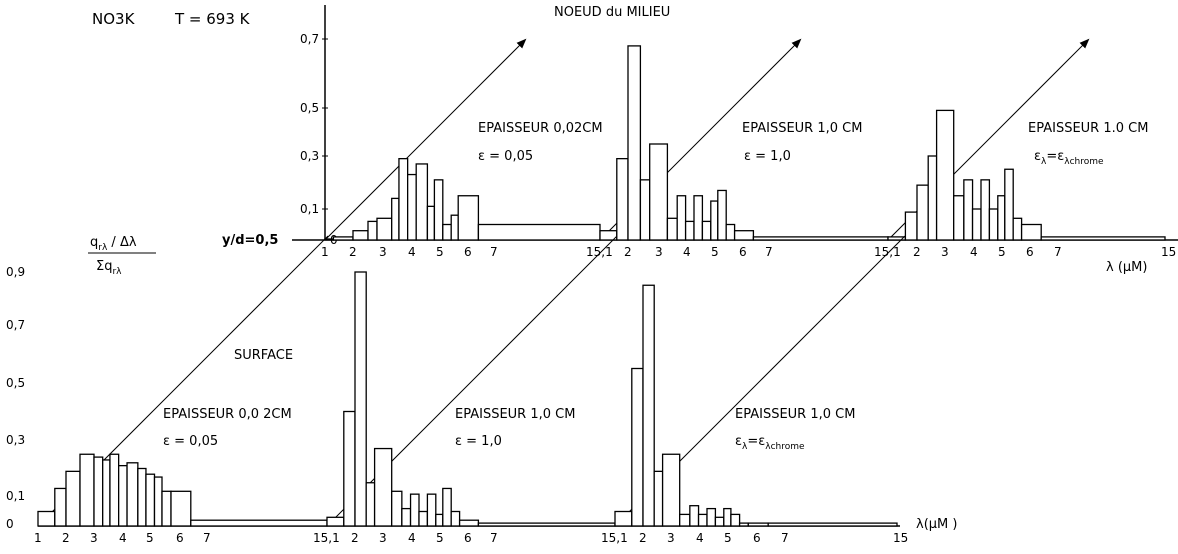 This screenshot has width=1178, height=554. Describe the element at coordinates (15, 496) in the screenshot. I see `lower-y-tick: 0,1` at that location.